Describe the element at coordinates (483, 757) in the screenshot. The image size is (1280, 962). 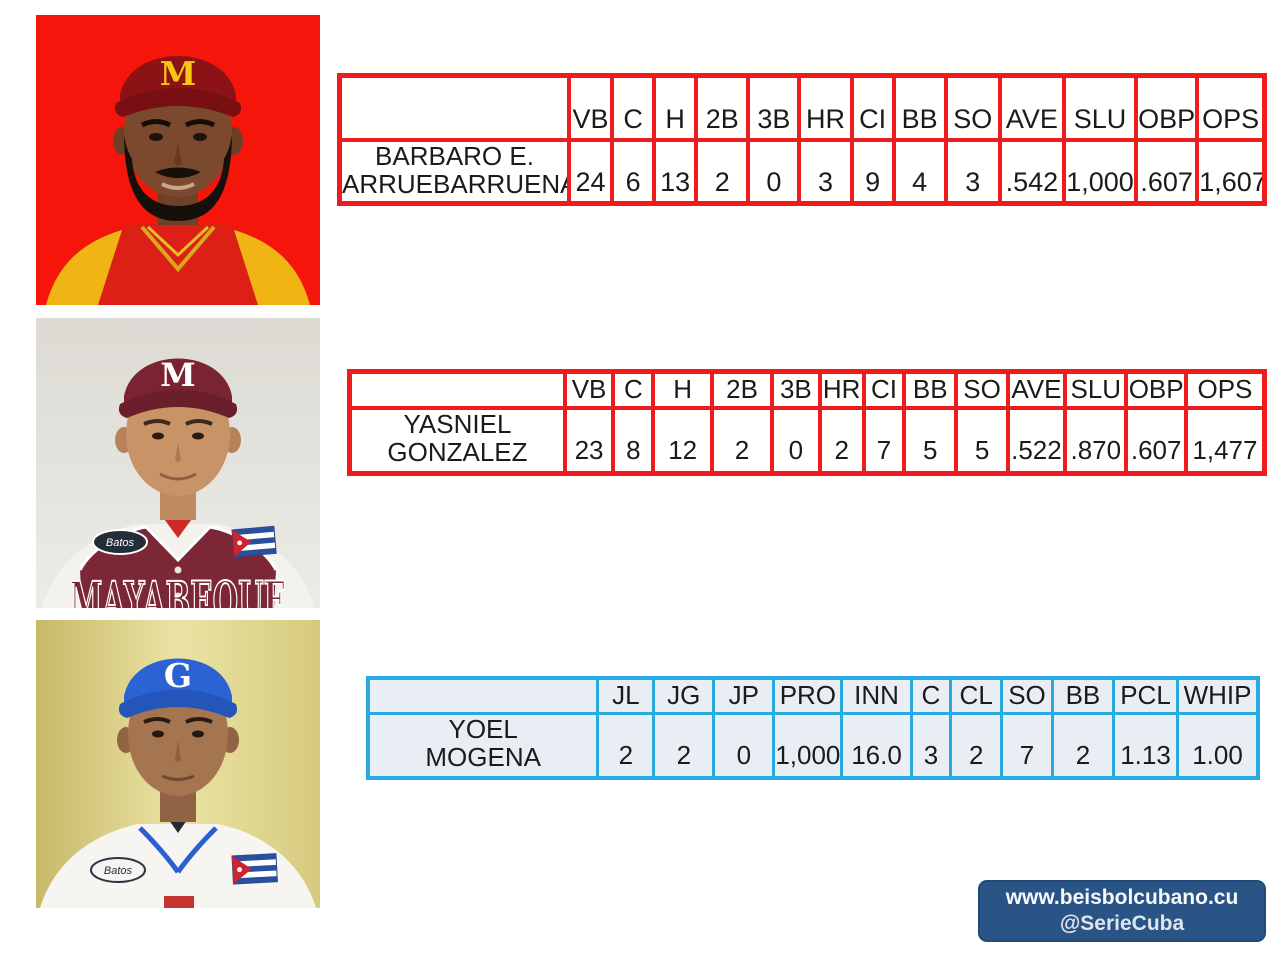
I see `player-name-line2: MOGENA` at that location.